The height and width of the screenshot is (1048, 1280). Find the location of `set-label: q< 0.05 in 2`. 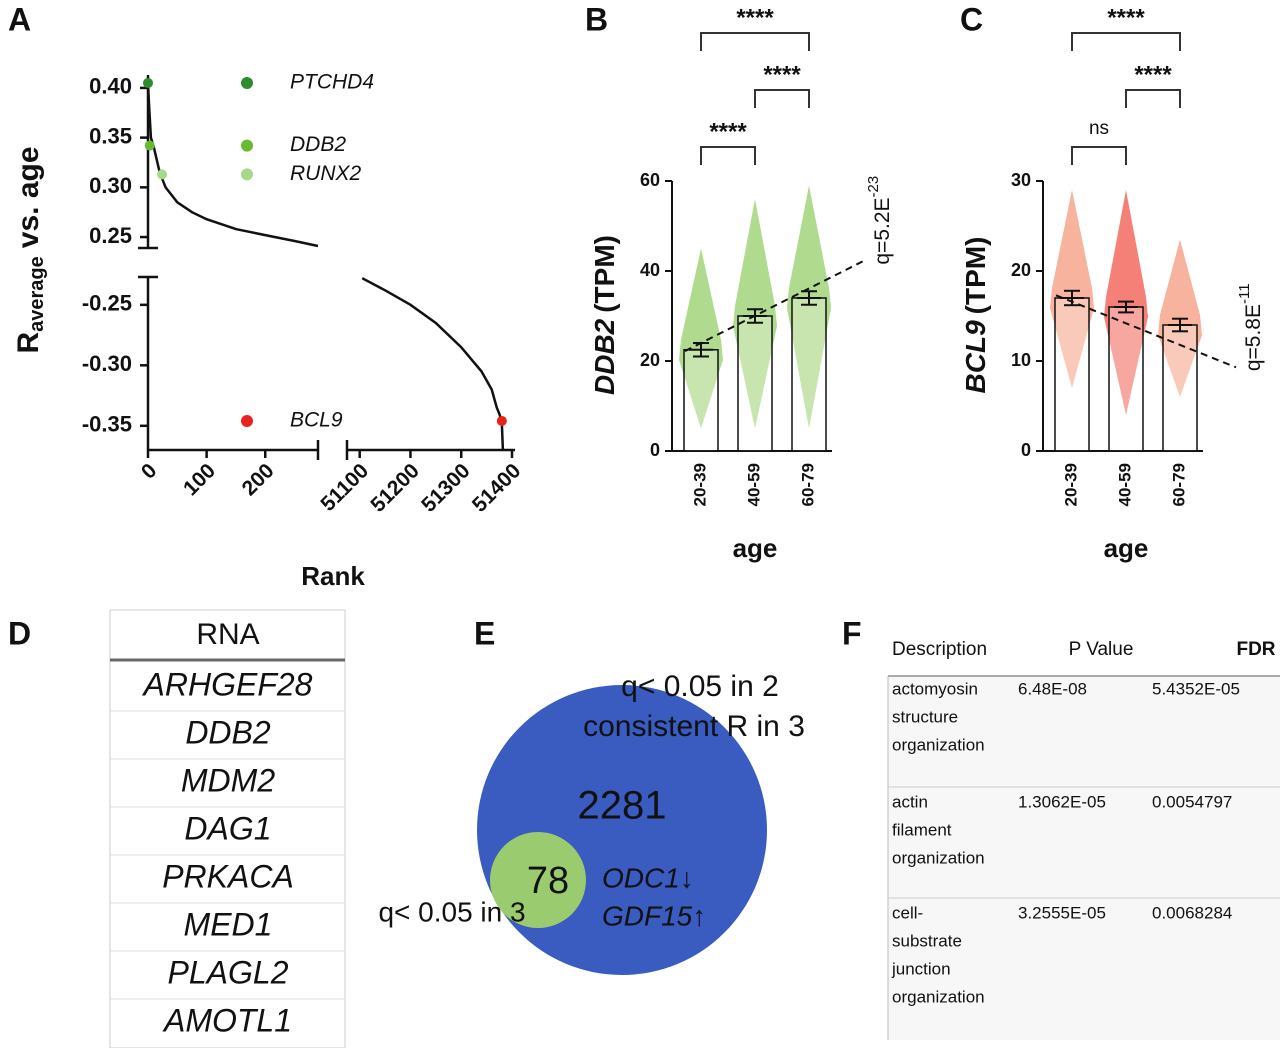

set-label: q< 0.05 in 2 is located at coordinates (700, 686).